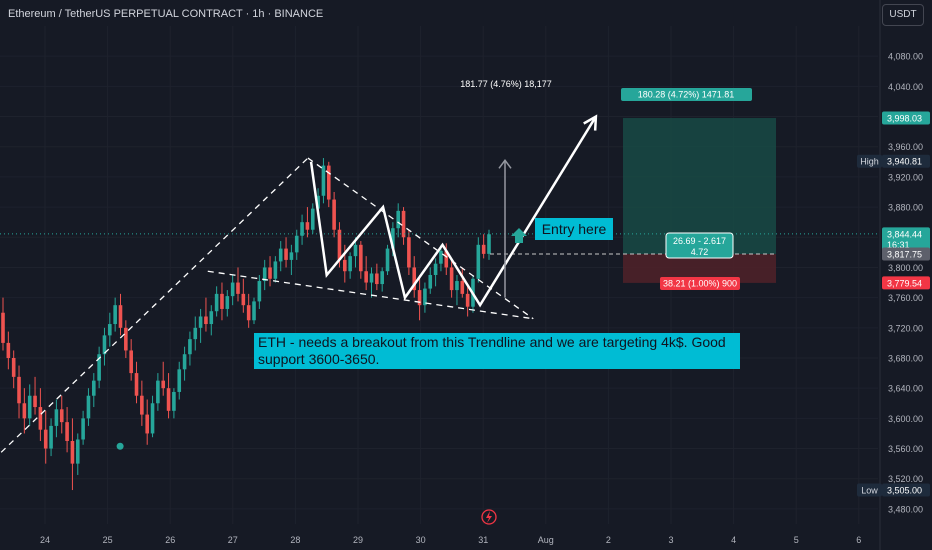  I want to click on price-tag-text: 3,998.03, so click(904, 119).